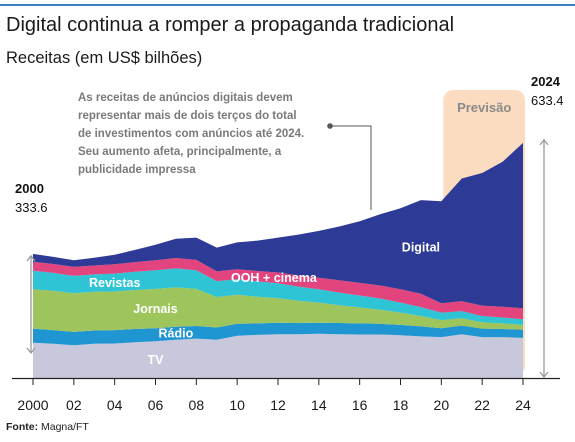  I want to click on source-text: Magna/FT, so click(65, 427).